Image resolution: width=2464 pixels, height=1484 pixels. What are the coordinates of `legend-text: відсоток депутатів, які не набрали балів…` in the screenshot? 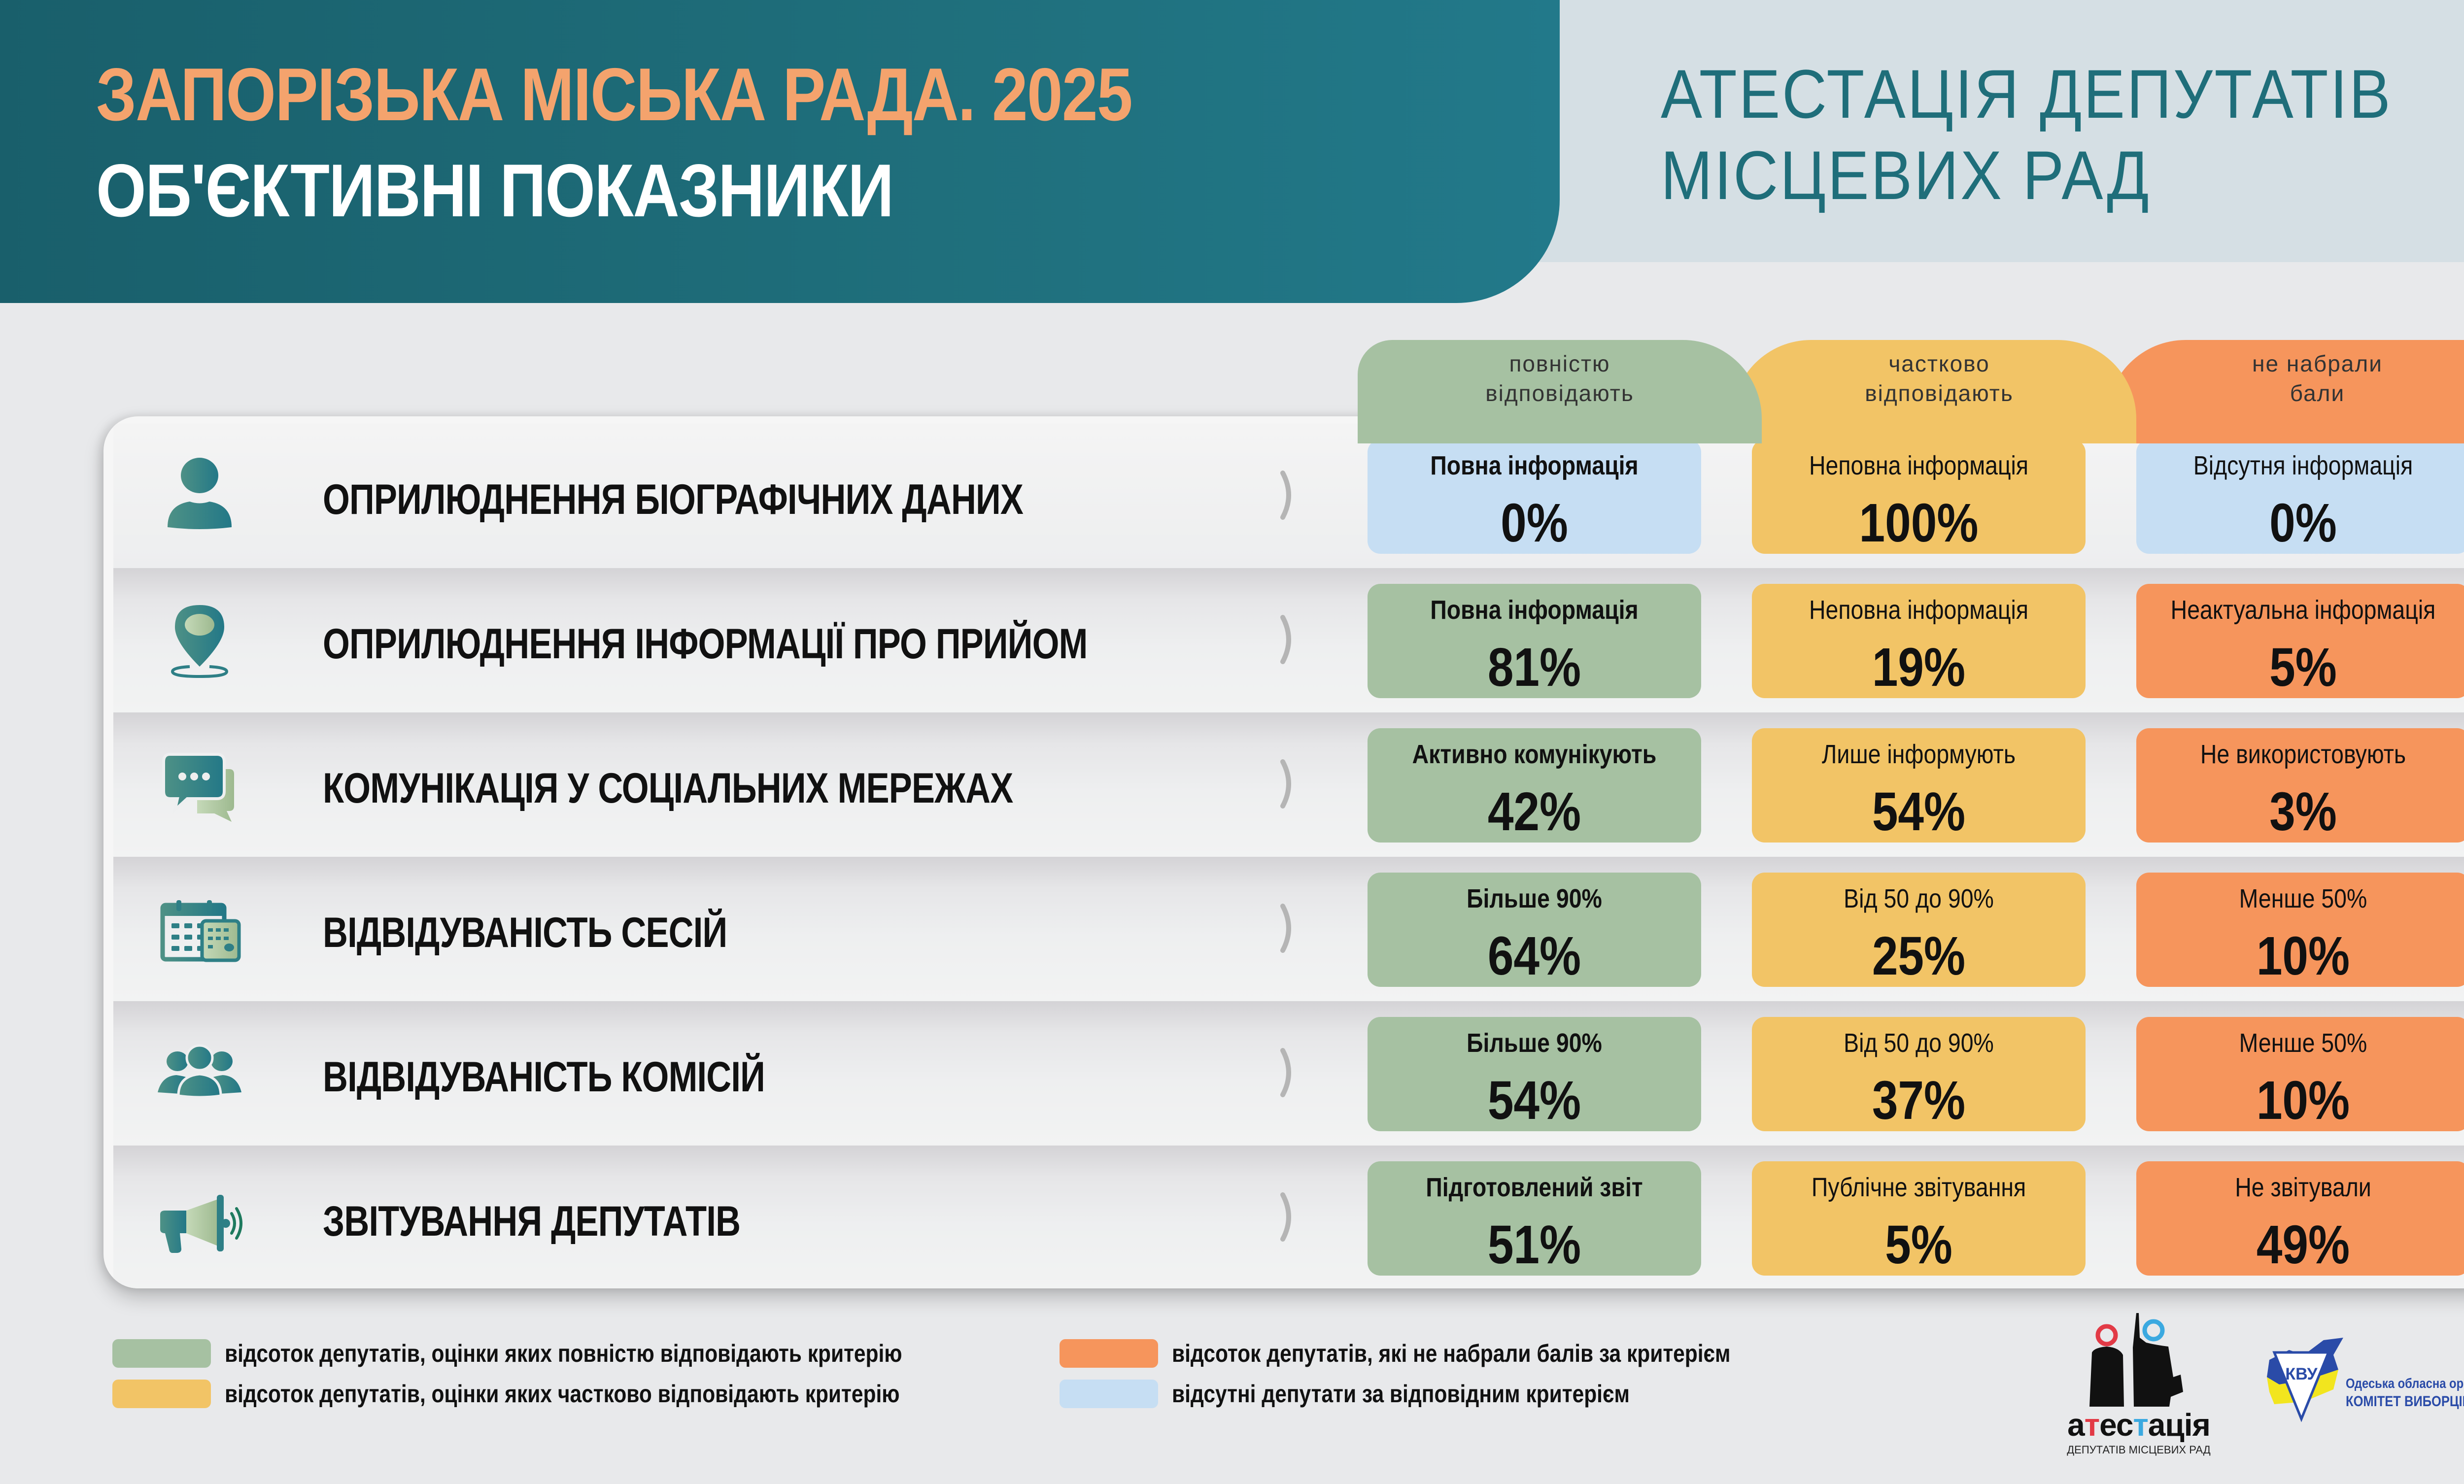 It's located at (1451, 1353).